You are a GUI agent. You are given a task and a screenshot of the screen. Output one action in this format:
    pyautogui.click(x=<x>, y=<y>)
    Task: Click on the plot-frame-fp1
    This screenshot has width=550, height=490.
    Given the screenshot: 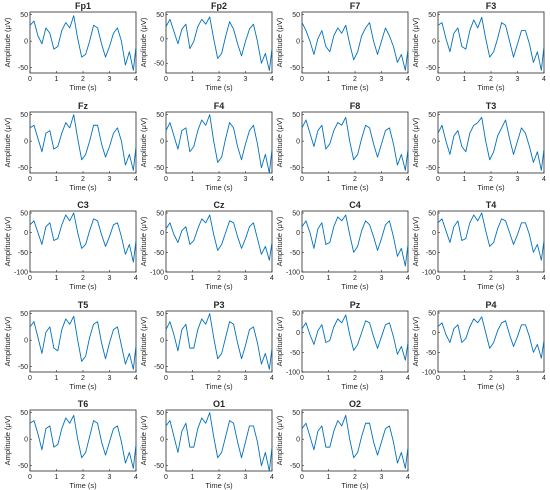 What is the action you would take?
    pyautogui.click(x=83, y=42)
    